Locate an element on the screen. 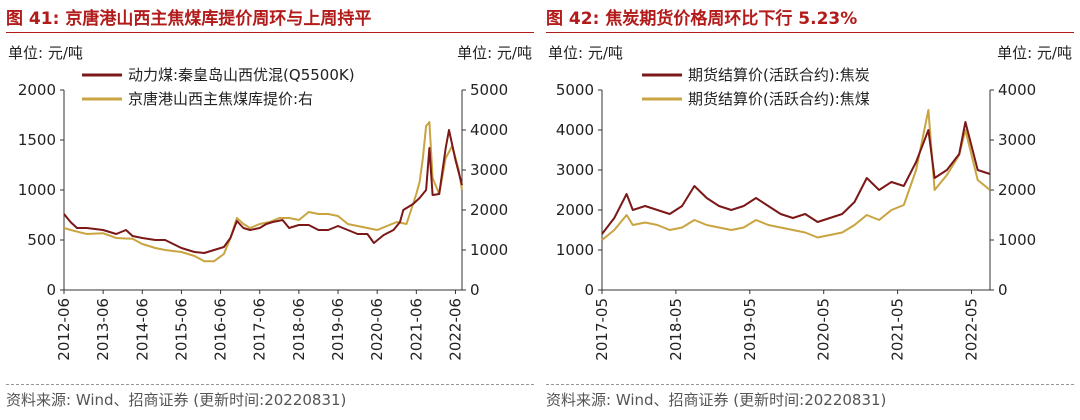 This screenshot has height=420, width=1080. y-left-tick-label: 5000 is located at coordinates (575, 90).